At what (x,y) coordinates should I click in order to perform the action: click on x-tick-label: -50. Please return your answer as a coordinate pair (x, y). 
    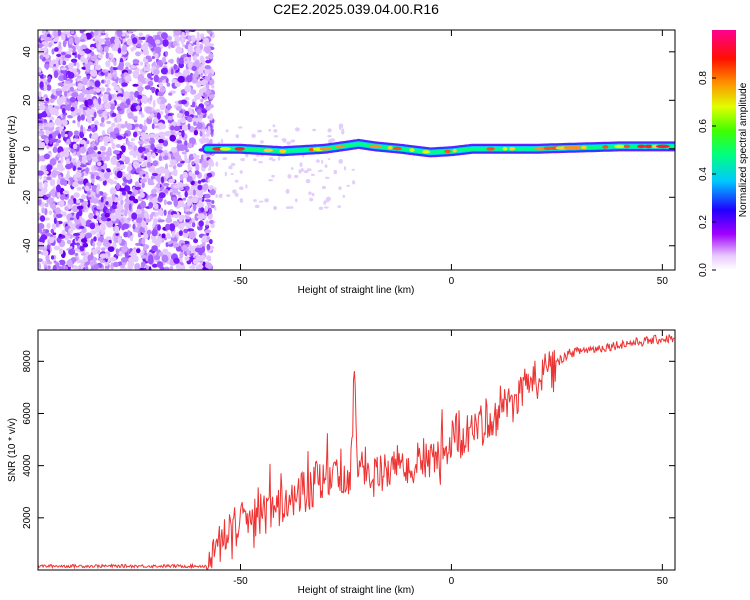
    Looking at the image, I should click on (240, 281).